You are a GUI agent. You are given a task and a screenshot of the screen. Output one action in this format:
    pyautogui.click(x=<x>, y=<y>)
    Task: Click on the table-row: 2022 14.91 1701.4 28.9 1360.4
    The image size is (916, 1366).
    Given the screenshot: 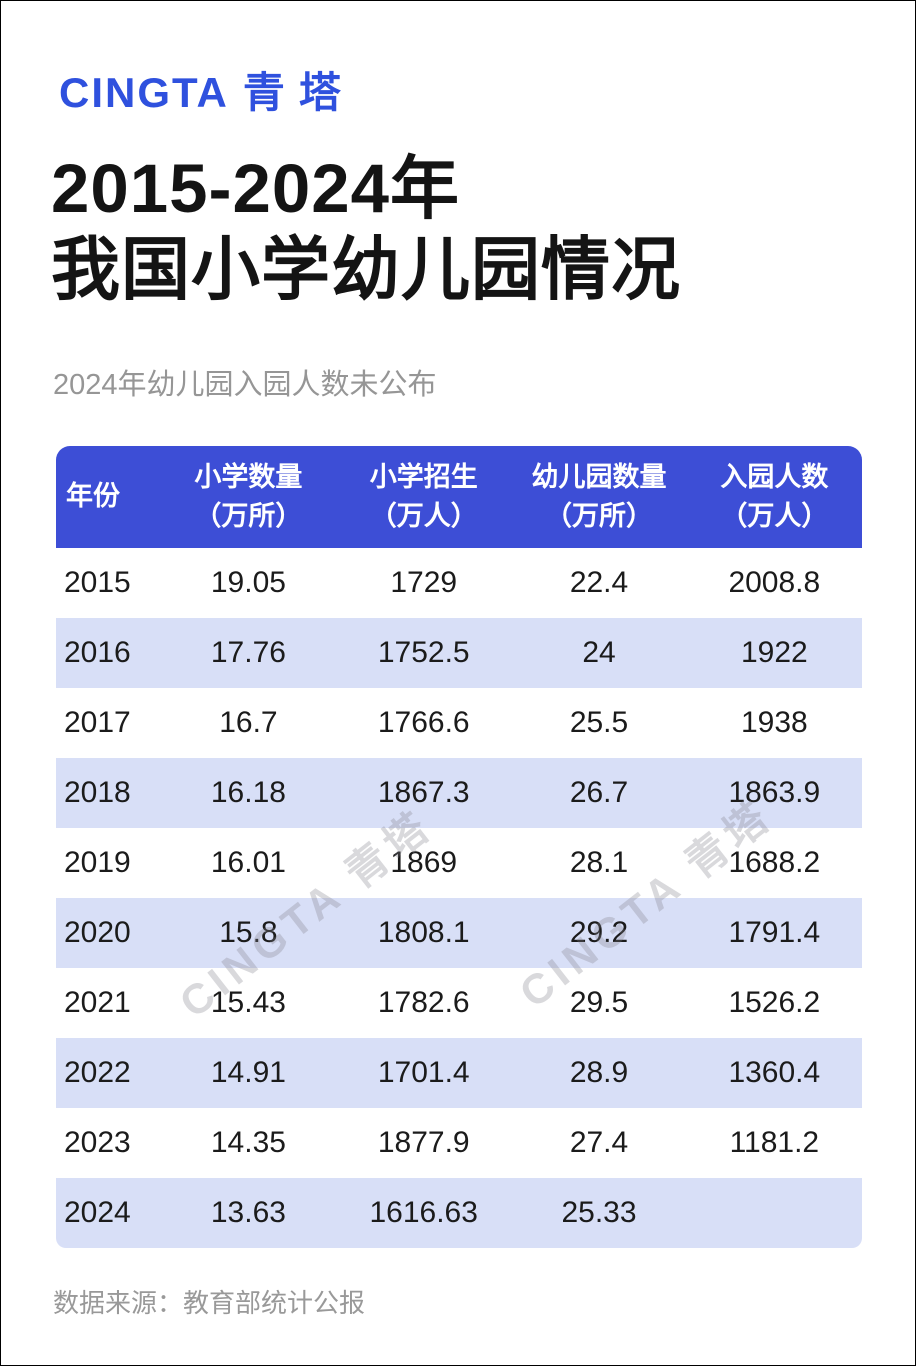 What is the action you would take?
    pyautogui.click(x=459, y=1073)
    